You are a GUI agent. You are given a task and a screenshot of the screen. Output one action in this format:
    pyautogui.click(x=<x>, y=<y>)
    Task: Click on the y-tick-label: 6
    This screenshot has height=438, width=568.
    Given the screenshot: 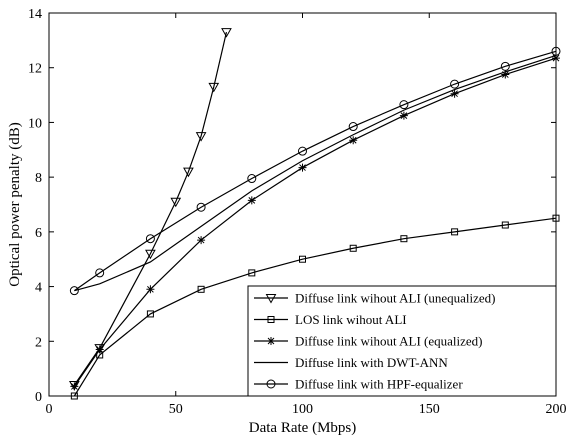 What is the action you would take?
    pyautogui.click(x=38, y=233)
    